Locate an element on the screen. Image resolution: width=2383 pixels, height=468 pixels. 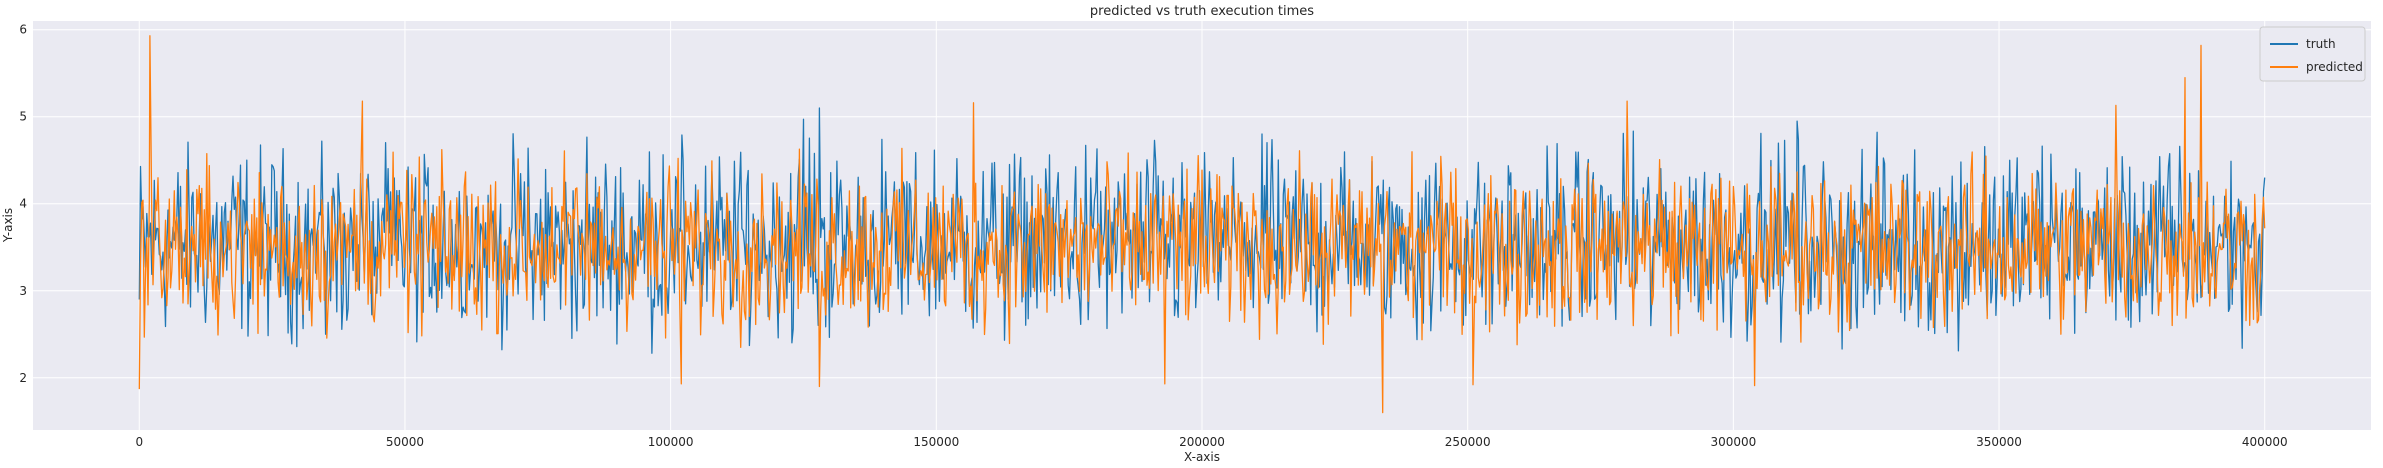
x-tick-label: 150000 is located at coordinates (936, 442).